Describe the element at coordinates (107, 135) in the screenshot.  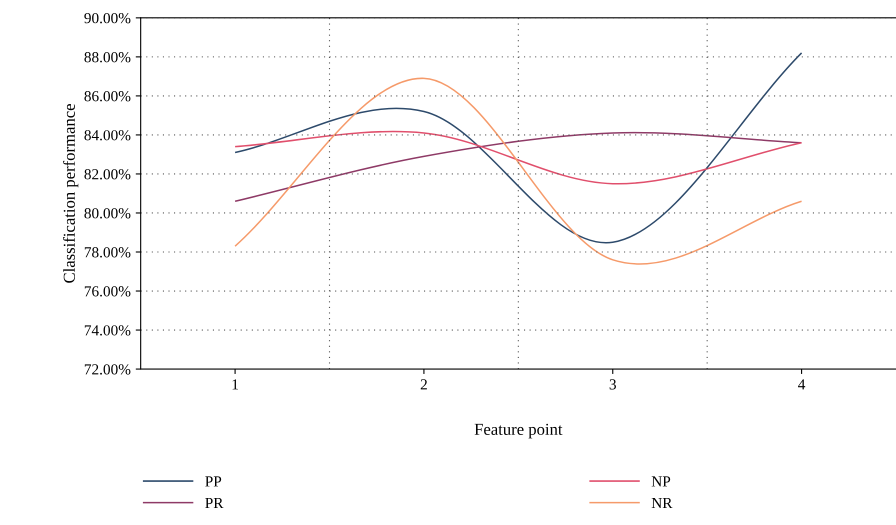
I see `y-tick-label: 84.00%` at that location.